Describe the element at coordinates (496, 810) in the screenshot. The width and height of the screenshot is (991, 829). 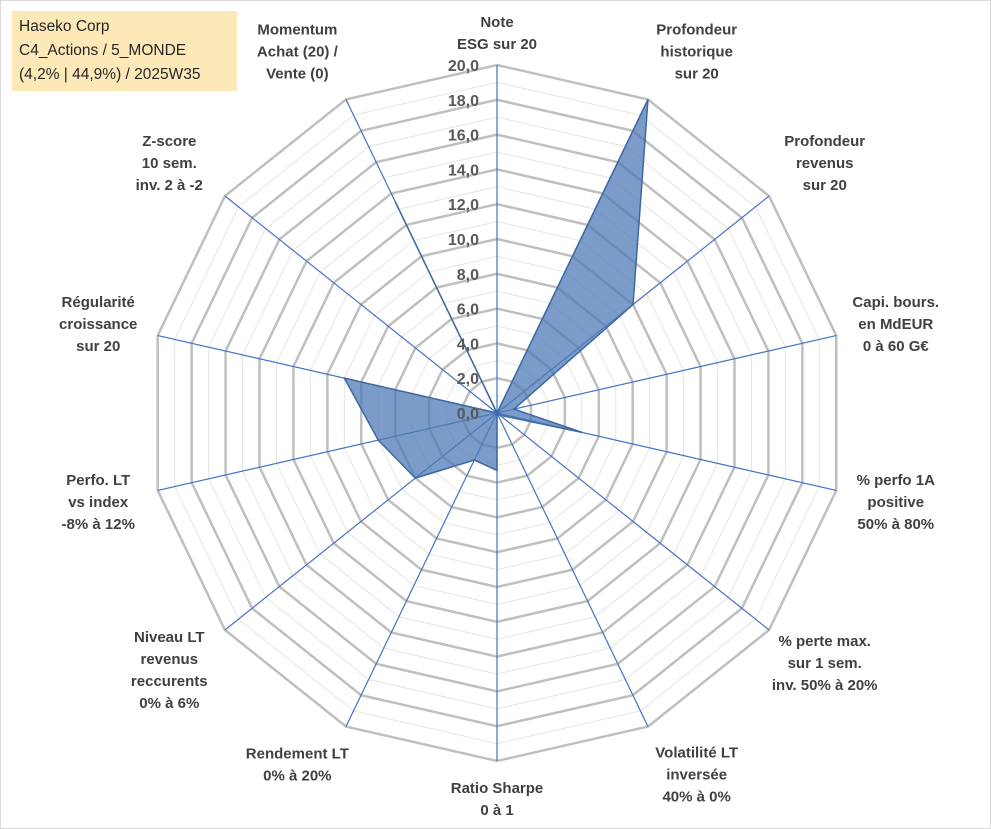
I see `axis-label-line: 0 à 1` at that location.